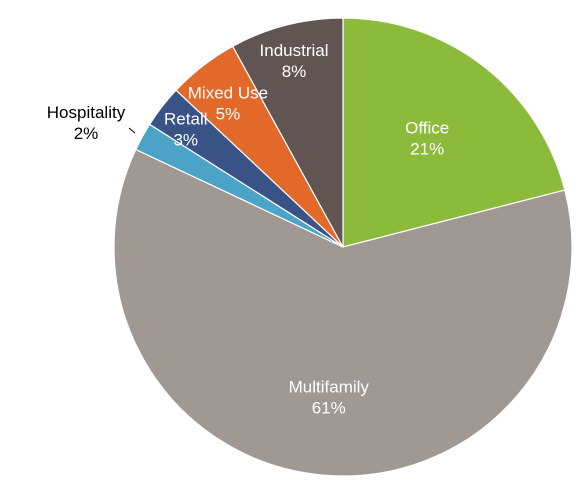 This screenshot has width=586, height=496. Describe the element at coordinates (427, 148) in the screenshot. I see `slice-value-office: 21%` at that location.